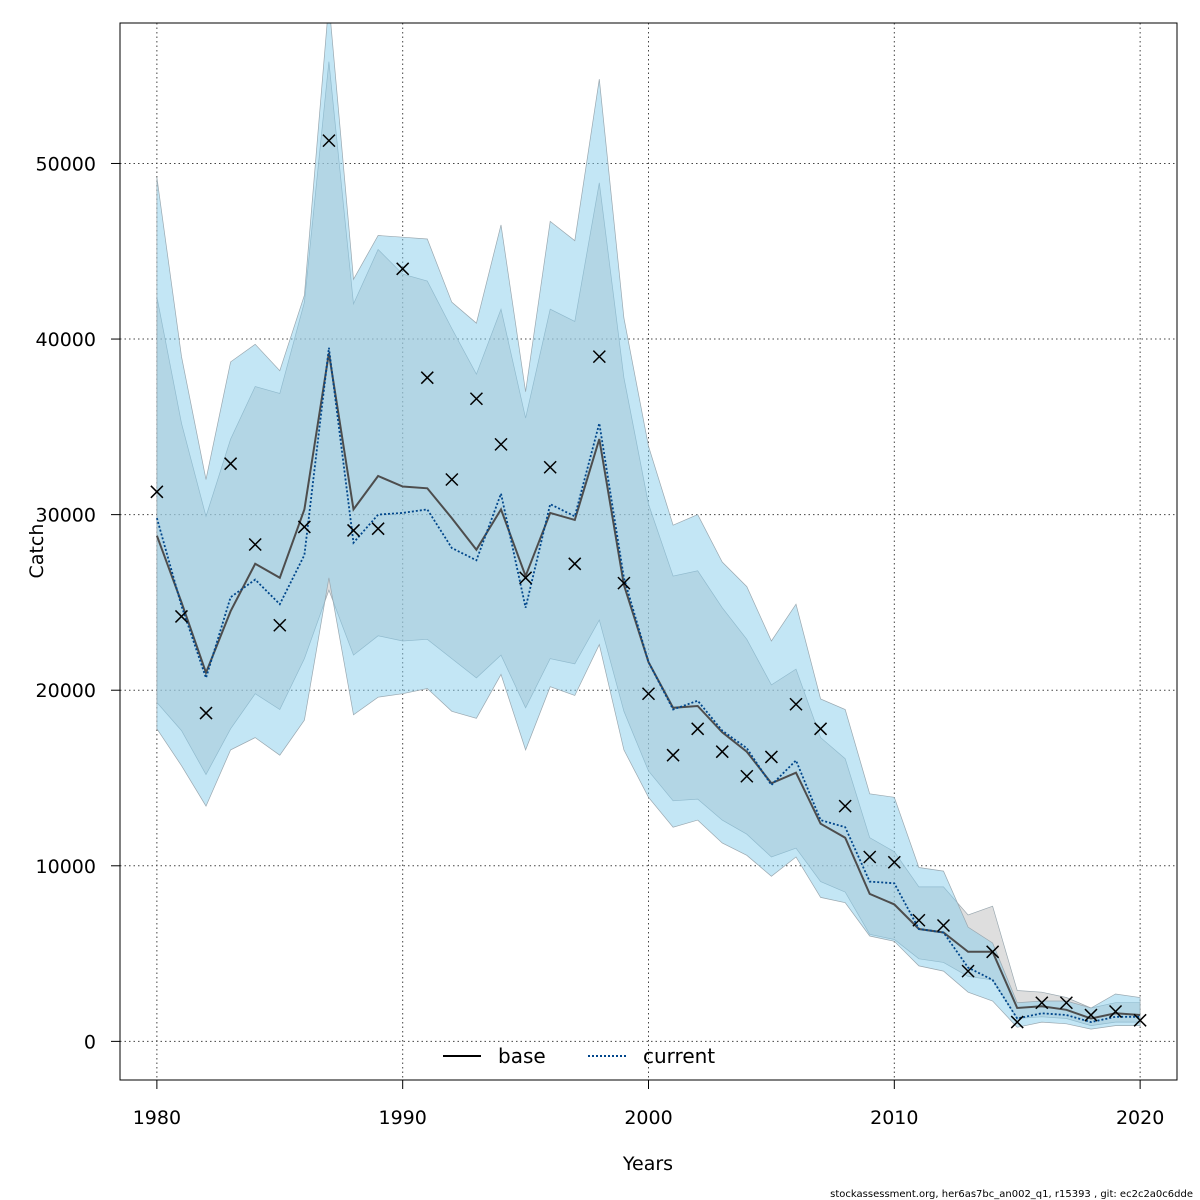 Image resolution: width=1200 pixels, height=1200 pixels. What do you see at coordinates (522, 1056) in the screenshot?
I see `legend-label-base: base` at bounding box center [522, 1056].